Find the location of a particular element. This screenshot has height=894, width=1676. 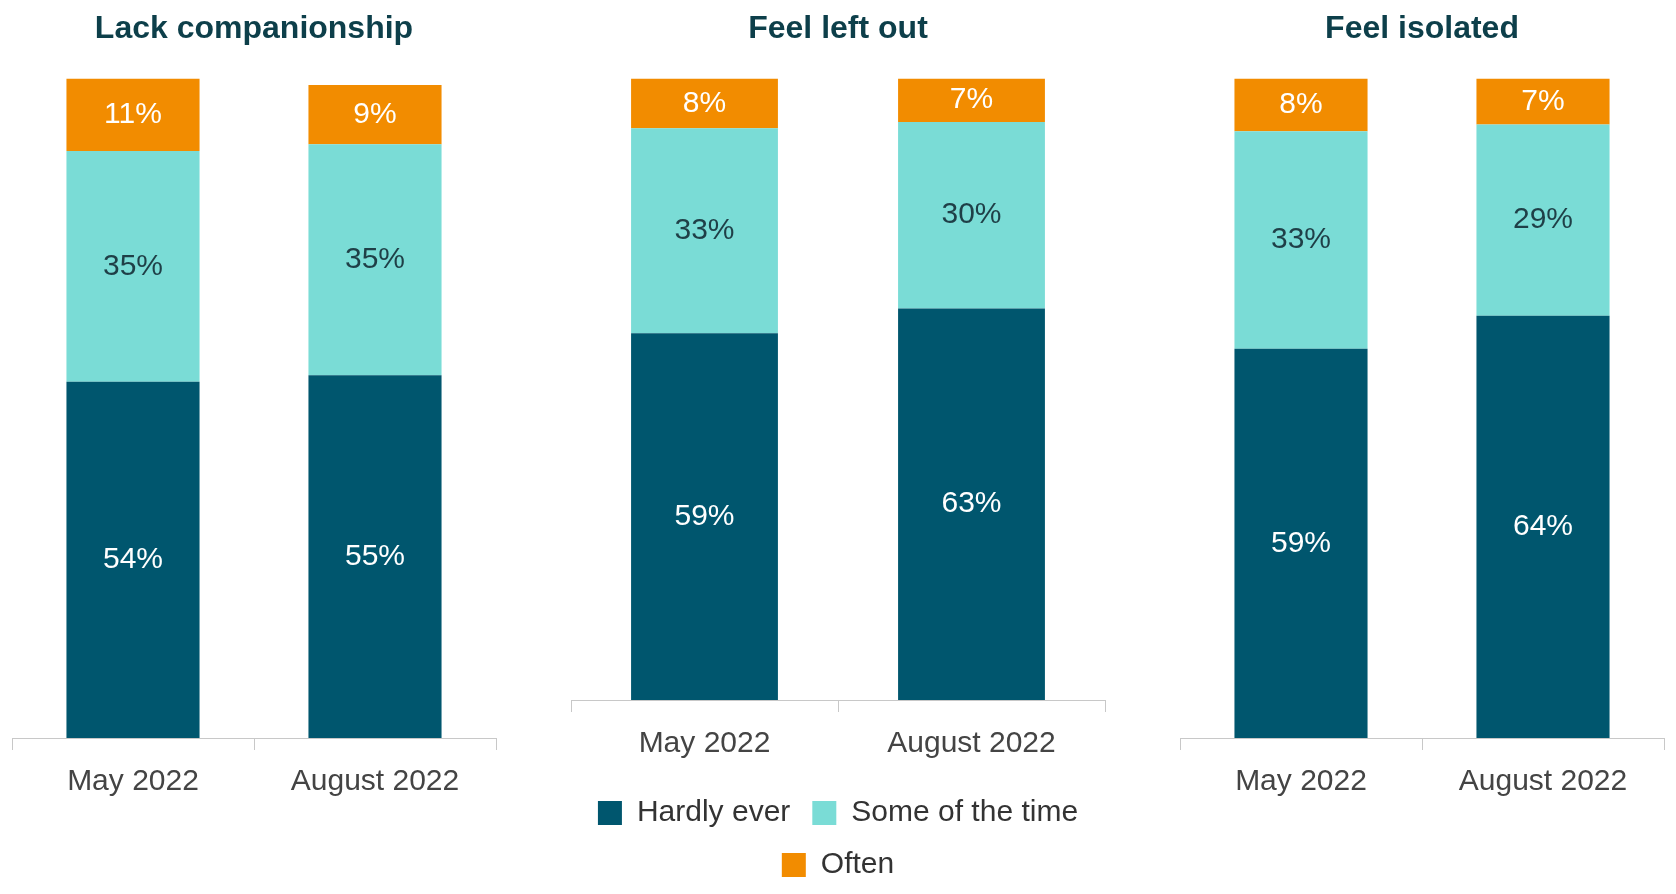

data-label: 29% is located at coordinates (1543, 218).